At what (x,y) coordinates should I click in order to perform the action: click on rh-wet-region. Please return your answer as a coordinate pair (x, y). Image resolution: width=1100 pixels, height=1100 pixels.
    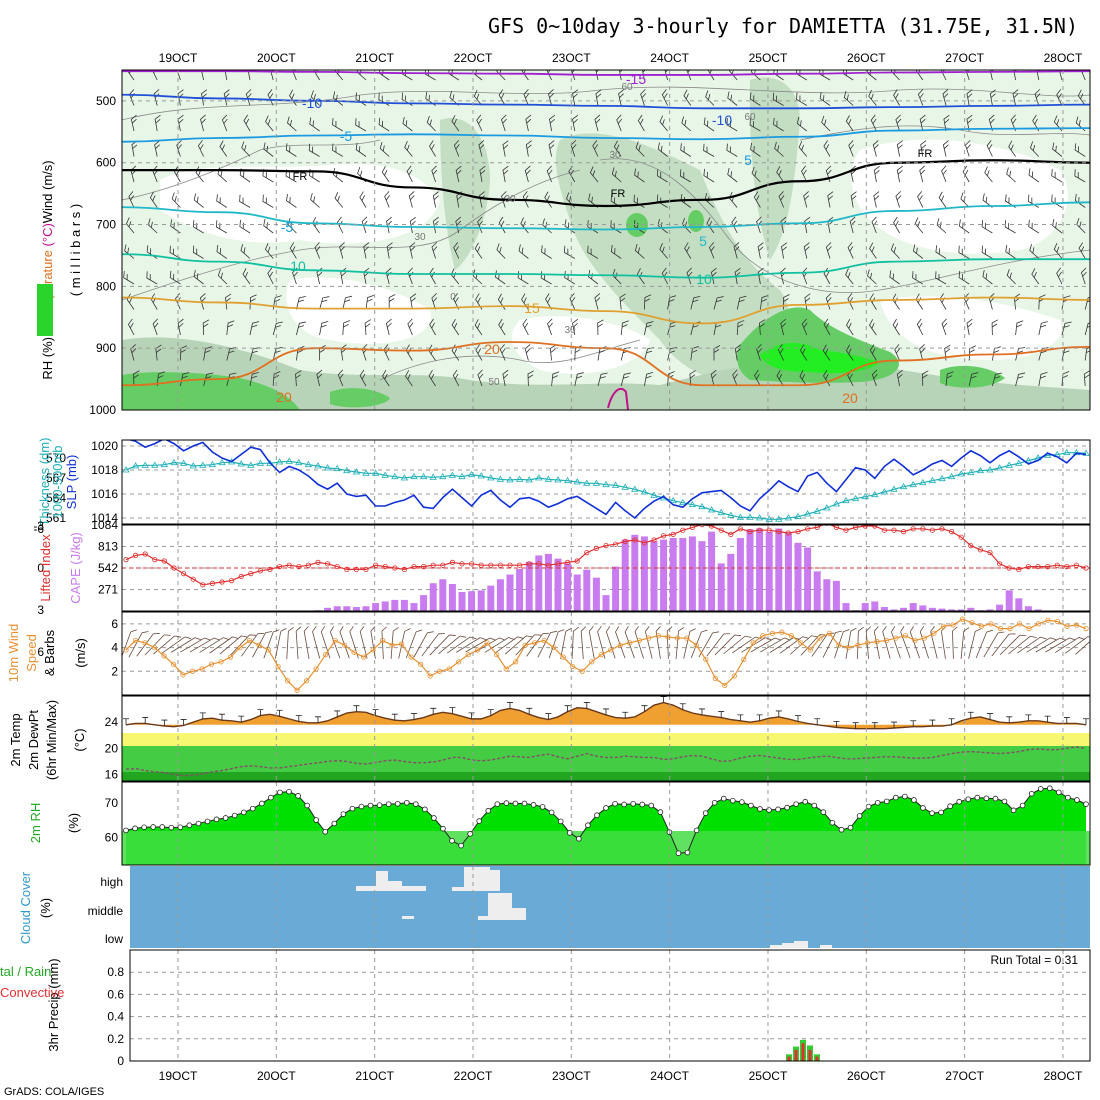
    Looking at the image, I should click on (972, 376).